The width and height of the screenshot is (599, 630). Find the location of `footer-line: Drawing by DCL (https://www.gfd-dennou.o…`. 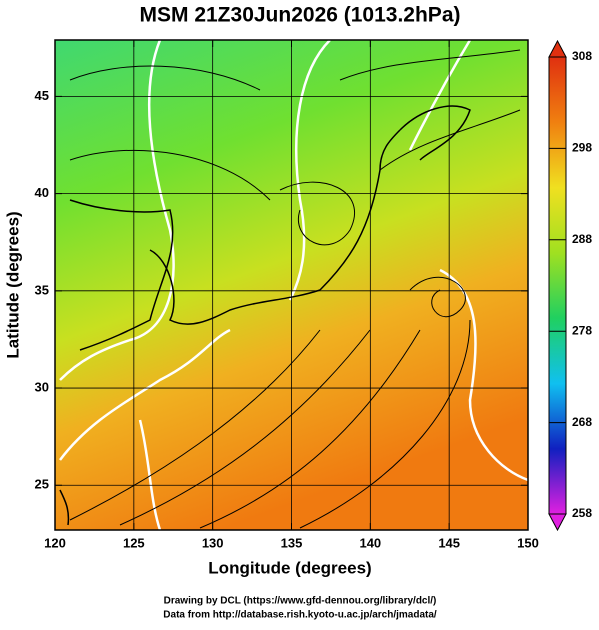

footer-line: Drawing by DCL (https://www.gfd-dennou.o… is located at coordinates (300, 601).